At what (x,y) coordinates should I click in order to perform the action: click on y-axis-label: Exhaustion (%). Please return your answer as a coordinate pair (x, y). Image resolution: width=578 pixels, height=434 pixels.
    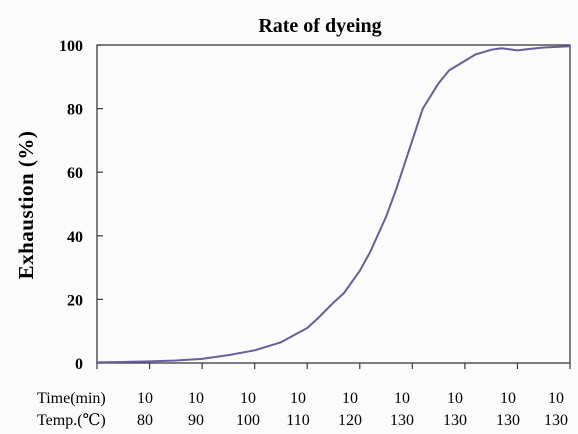
    Looking at the image, I should click on (26, 205).